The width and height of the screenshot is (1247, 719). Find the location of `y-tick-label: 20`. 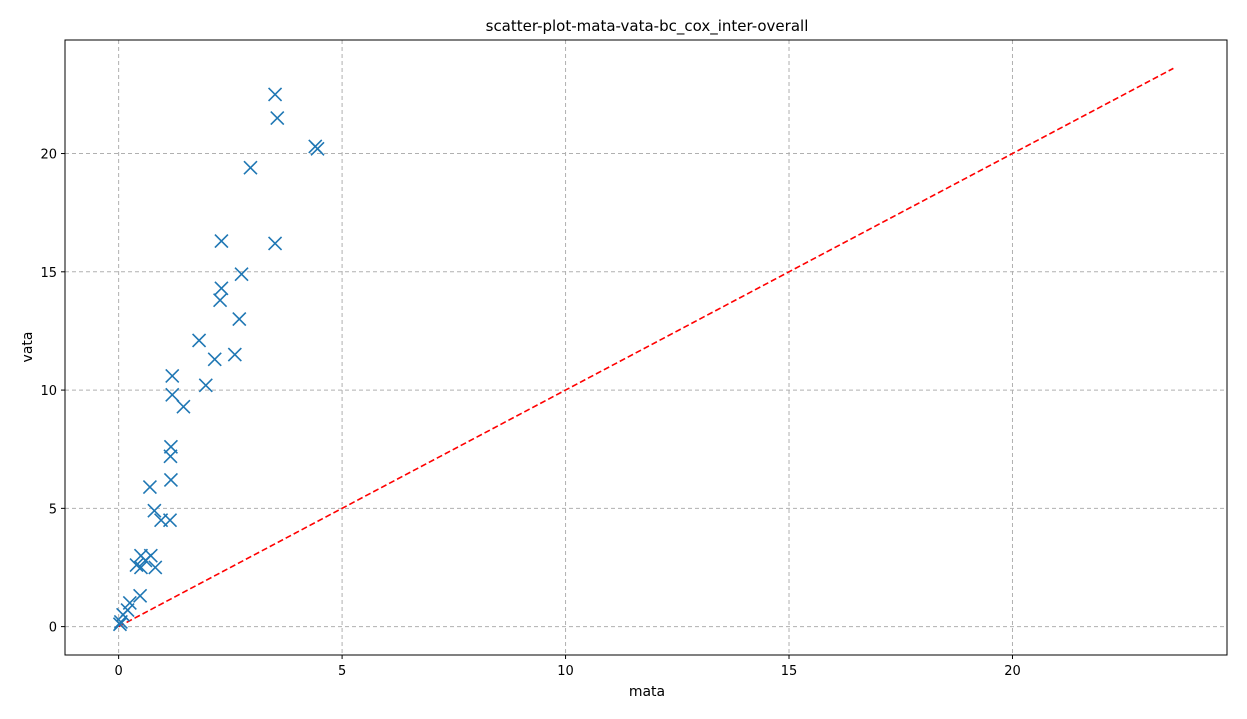

y-tick-label: 20 is located at coordinates (48, 155).